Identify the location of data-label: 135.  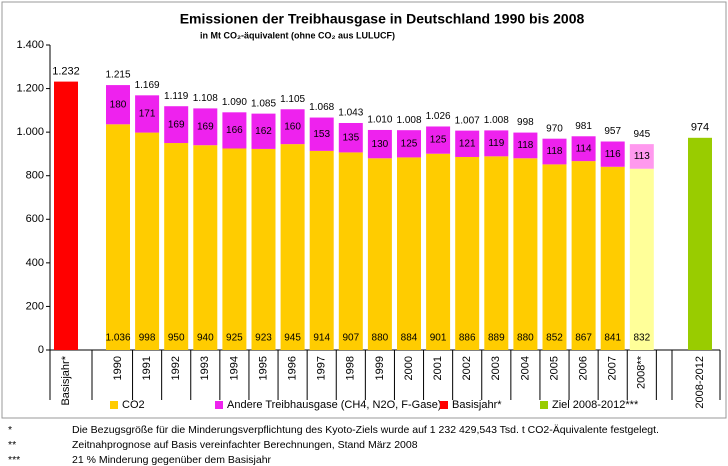
(350, 137).